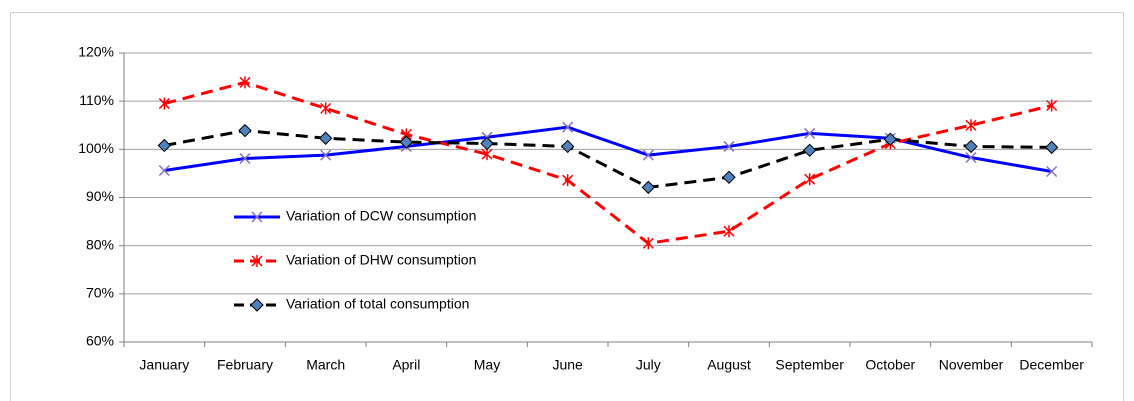 Image resolution: width=1134 pixels, height=401 pixels. I want to click on x-tick-label: September, so click(809, 365).